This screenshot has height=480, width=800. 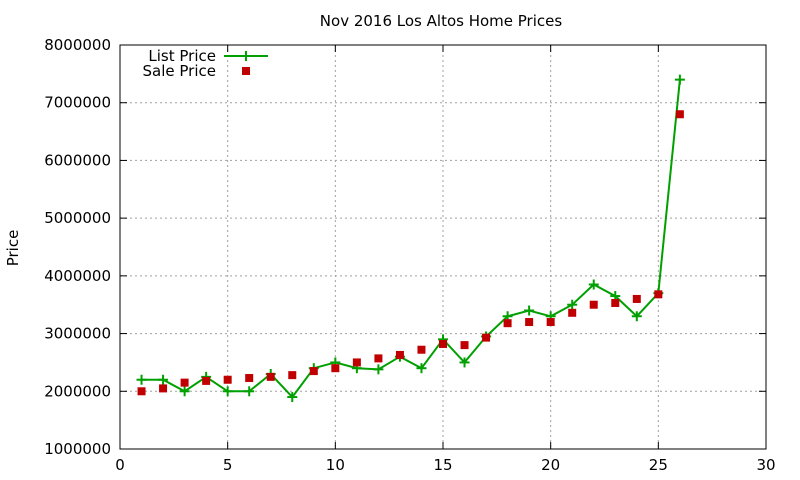 What do you see at coordinates (335, 465) in the screenshot?
I see `x-tick-label: 10` at bounding box center [335, 465].